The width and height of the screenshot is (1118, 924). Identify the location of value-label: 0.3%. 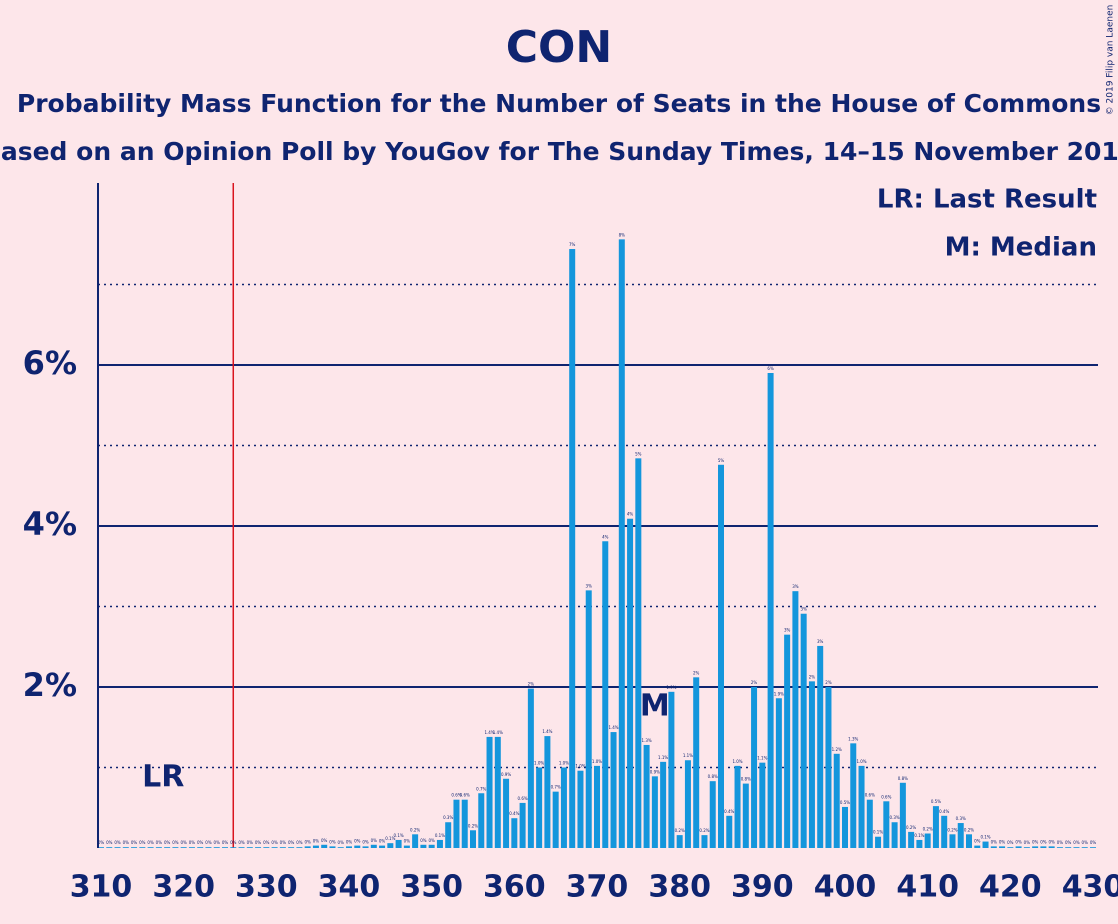
(961, 818).